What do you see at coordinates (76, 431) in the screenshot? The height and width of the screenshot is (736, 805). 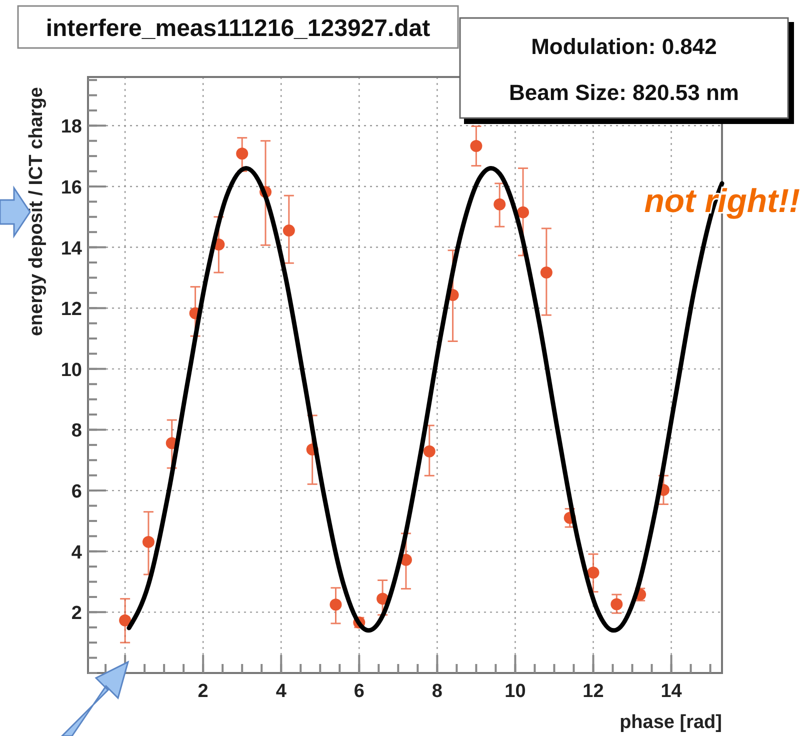 I see `y-tick-label: 8` at bounding box center [76, 431].